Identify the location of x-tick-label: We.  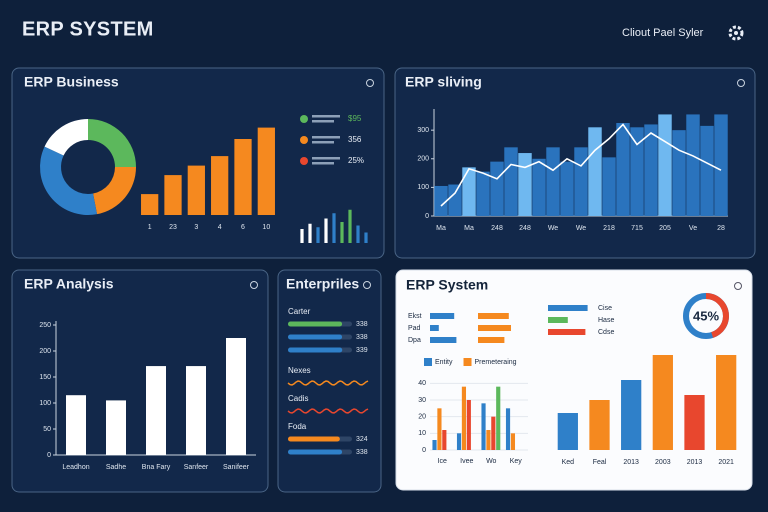
(553, 228).